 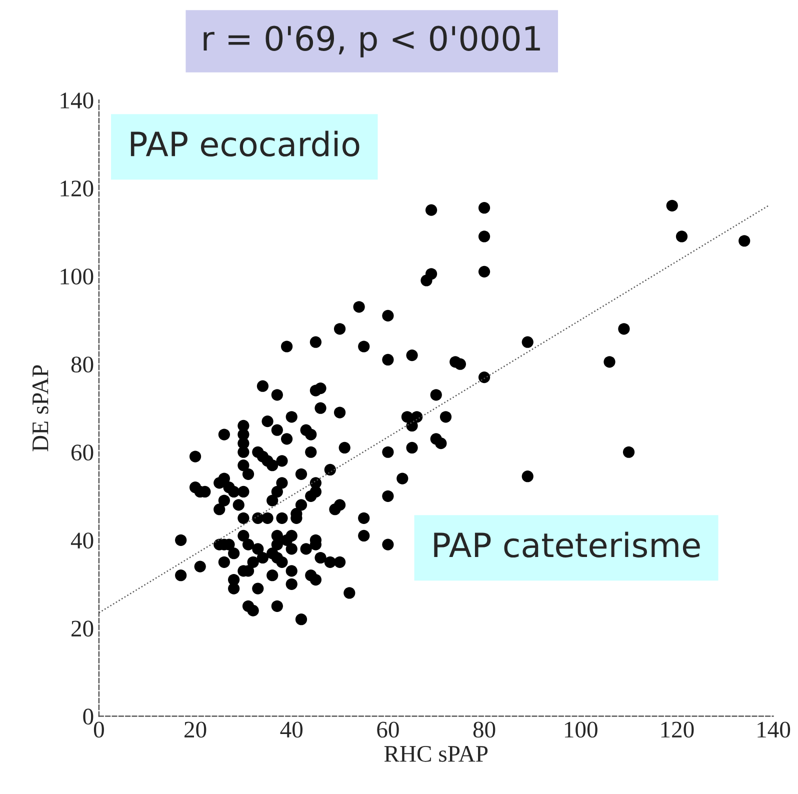 What do you see at coordinates (77, 188) in the screenshot?
I see `y-tick-label: 120` at bounding box center [77, 188].